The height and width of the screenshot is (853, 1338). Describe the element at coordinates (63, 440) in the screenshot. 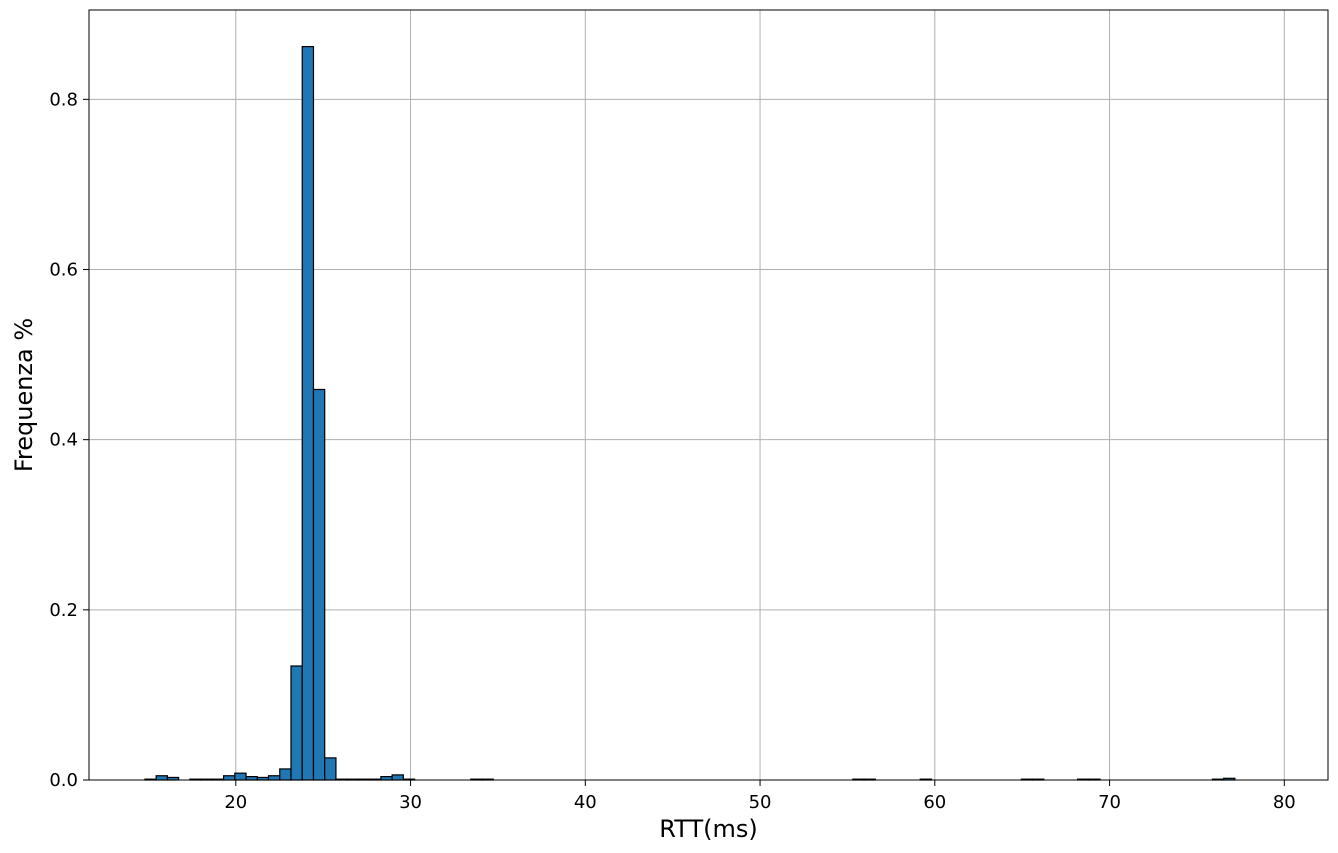

I see `y-tick-label: 0.4` at that location.